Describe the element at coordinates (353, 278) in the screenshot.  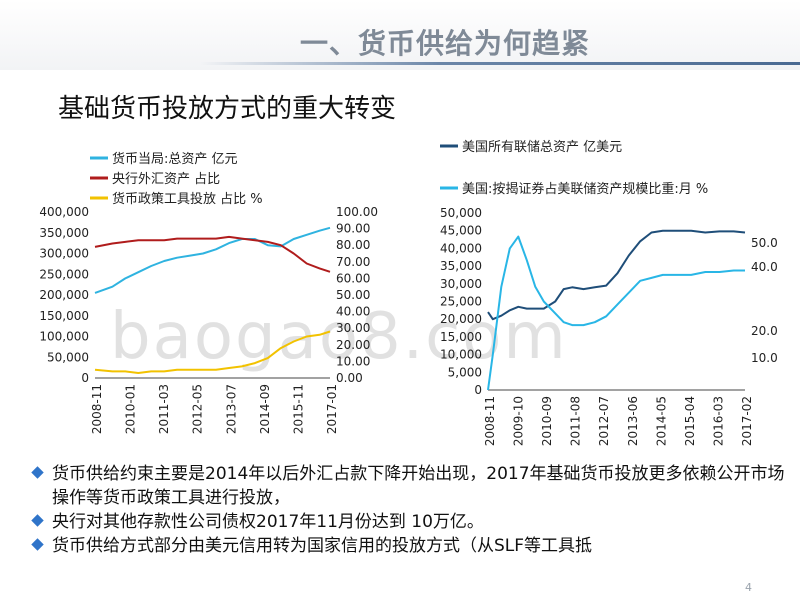
I see `y-right-tick-label: 60.00` at that location.